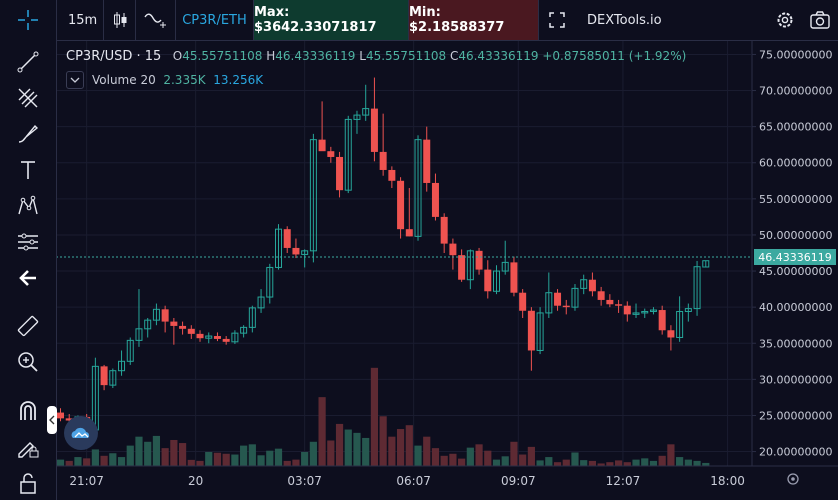  What do you see at coordinates (407, 481) in the screenshot?
I see `time-axis: 21:07 20 03:07 06:07 09:07 12:07 18:00` at bounding box center [407, 481].